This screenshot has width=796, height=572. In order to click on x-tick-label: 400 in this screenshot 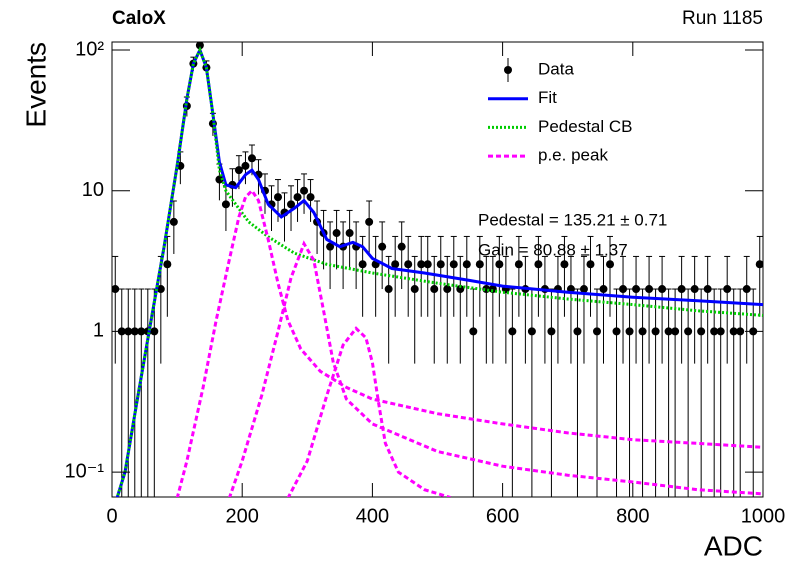, I will do `click(372, 516)`.